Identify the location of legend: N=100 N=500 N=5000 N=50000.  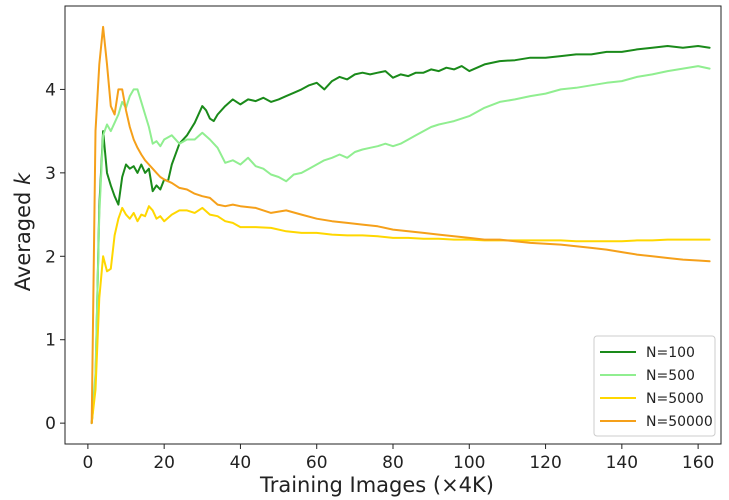
(654, 386).